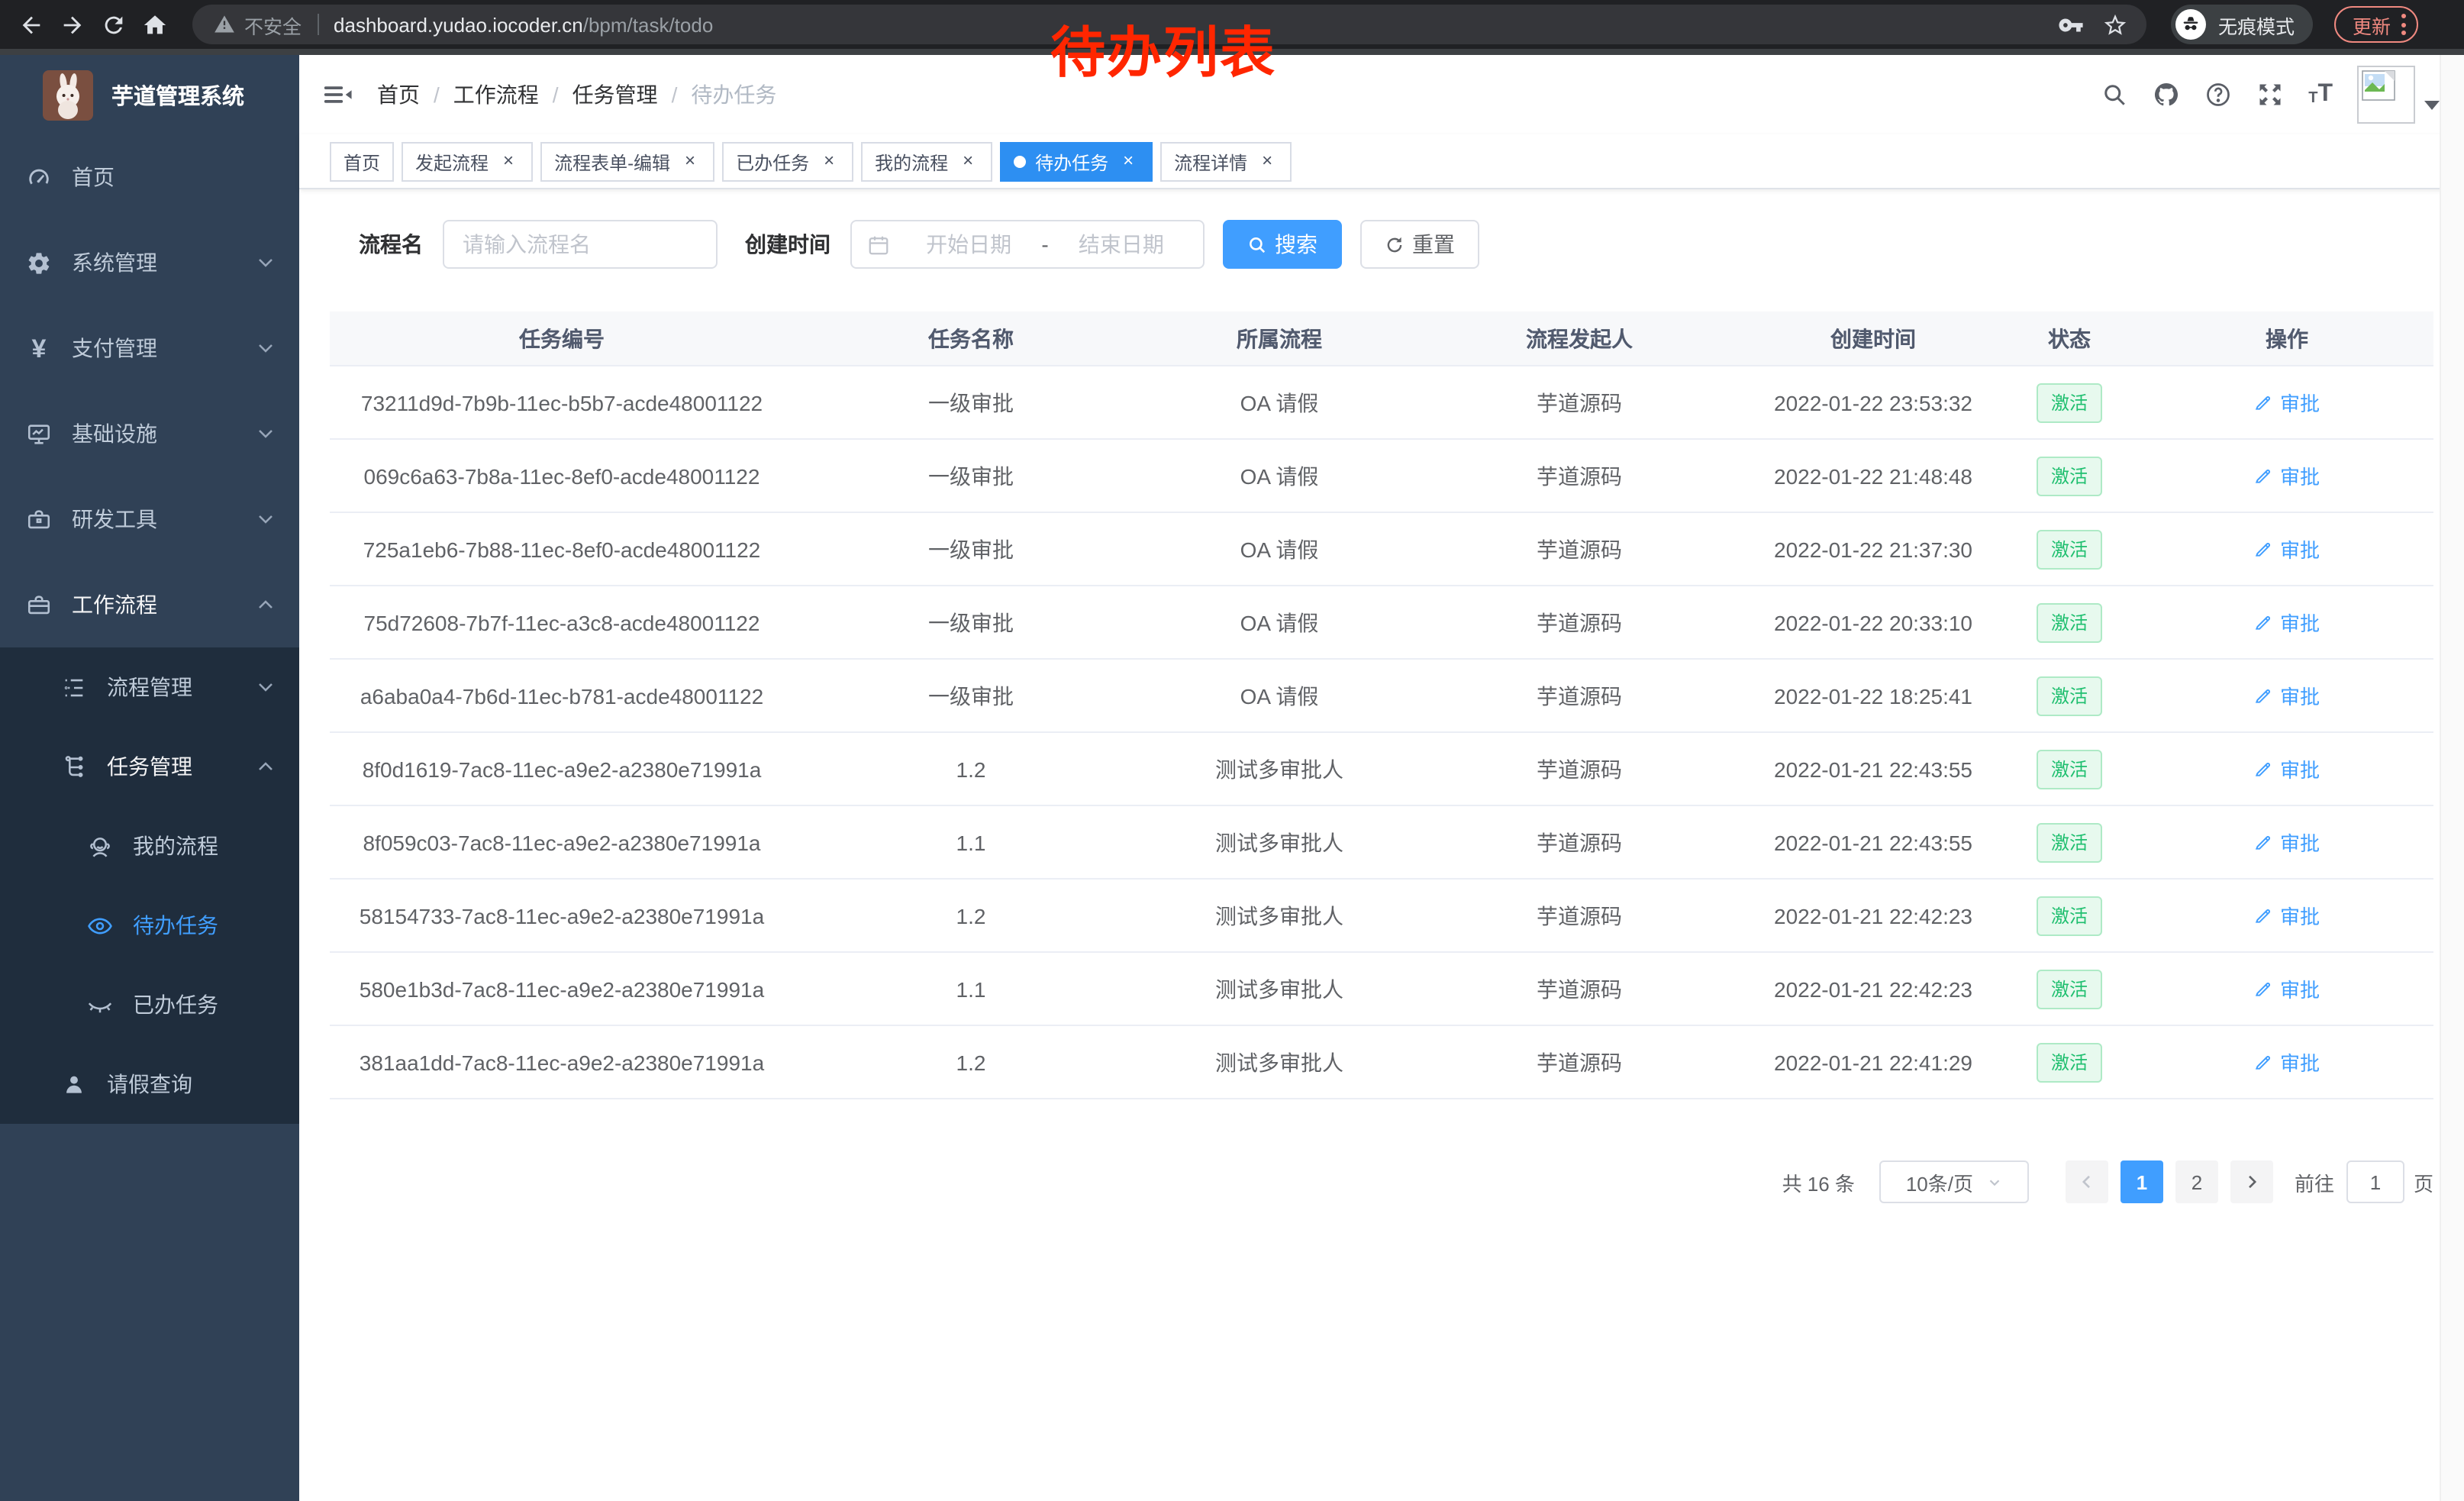 This screenshot has height=1501, width=2464. I want to click on create-time-label: 创建时间, so click(788, 244).